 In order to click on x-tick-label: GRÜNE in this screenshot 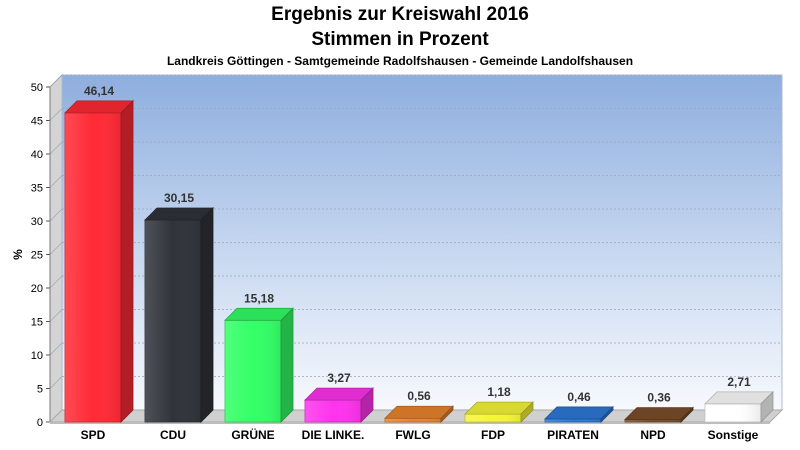, I will do `click(252, 434)`.